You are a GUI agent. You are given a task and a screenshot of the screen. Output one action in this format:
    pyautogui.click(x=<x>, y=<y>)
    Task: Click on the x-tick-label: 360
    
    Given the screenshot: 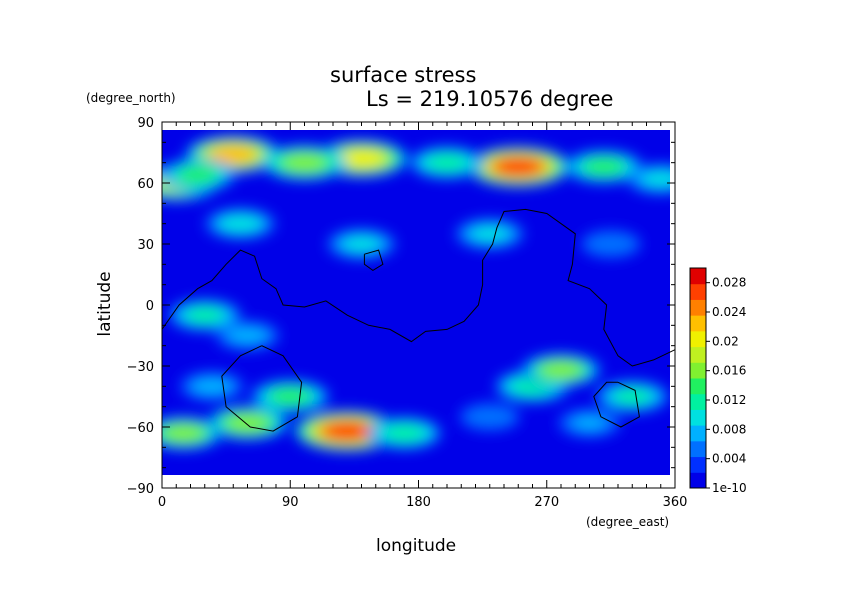 What is the action you would take?
    pyautogui.click(x=675, y=502)
    